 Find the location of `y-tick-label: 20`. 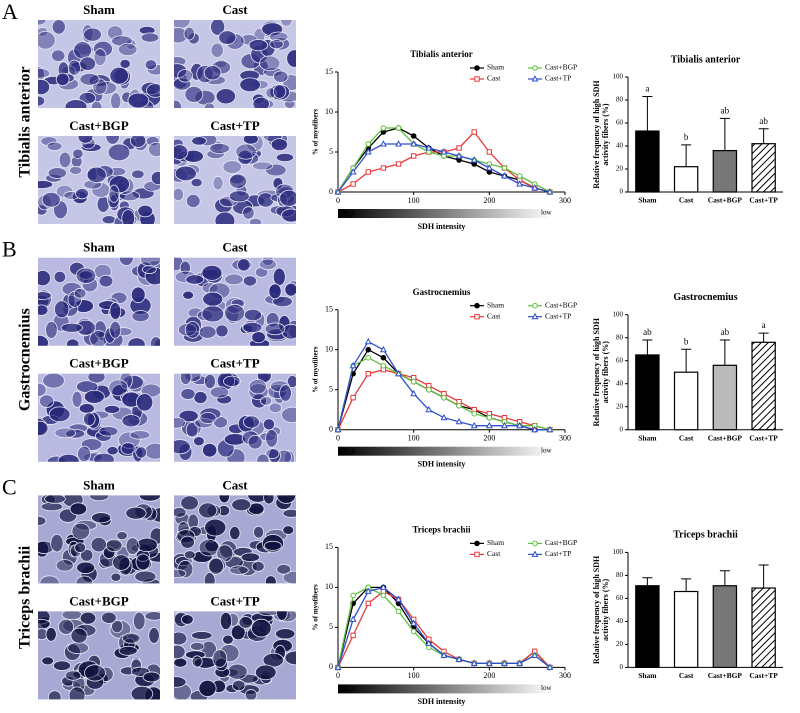

y-tick-label: 20 is located at coordinates (620, 644).